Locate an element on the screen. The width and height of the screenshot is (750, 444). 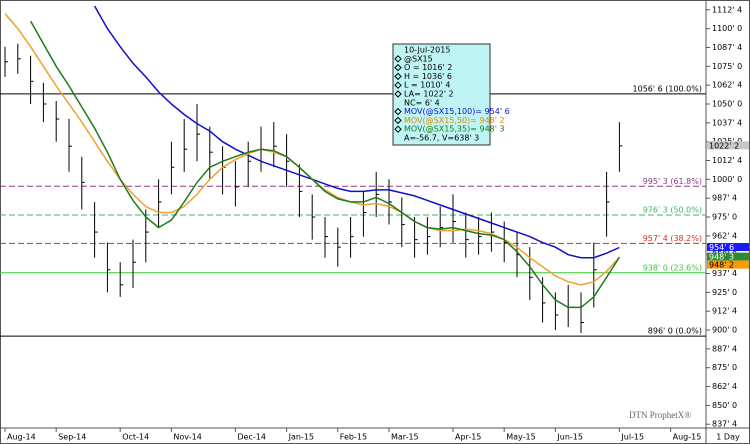
y-tick-label: 962' 4 is located at coordinates (724, 235).